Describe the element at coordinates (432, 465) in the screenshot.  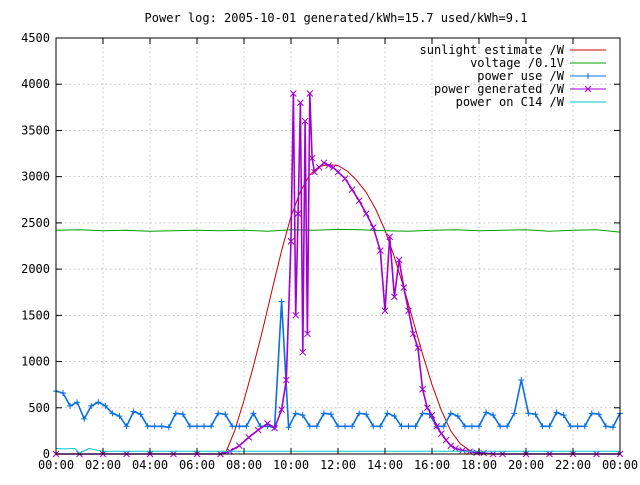
I see `x-tick-label: 16:00` at that location.